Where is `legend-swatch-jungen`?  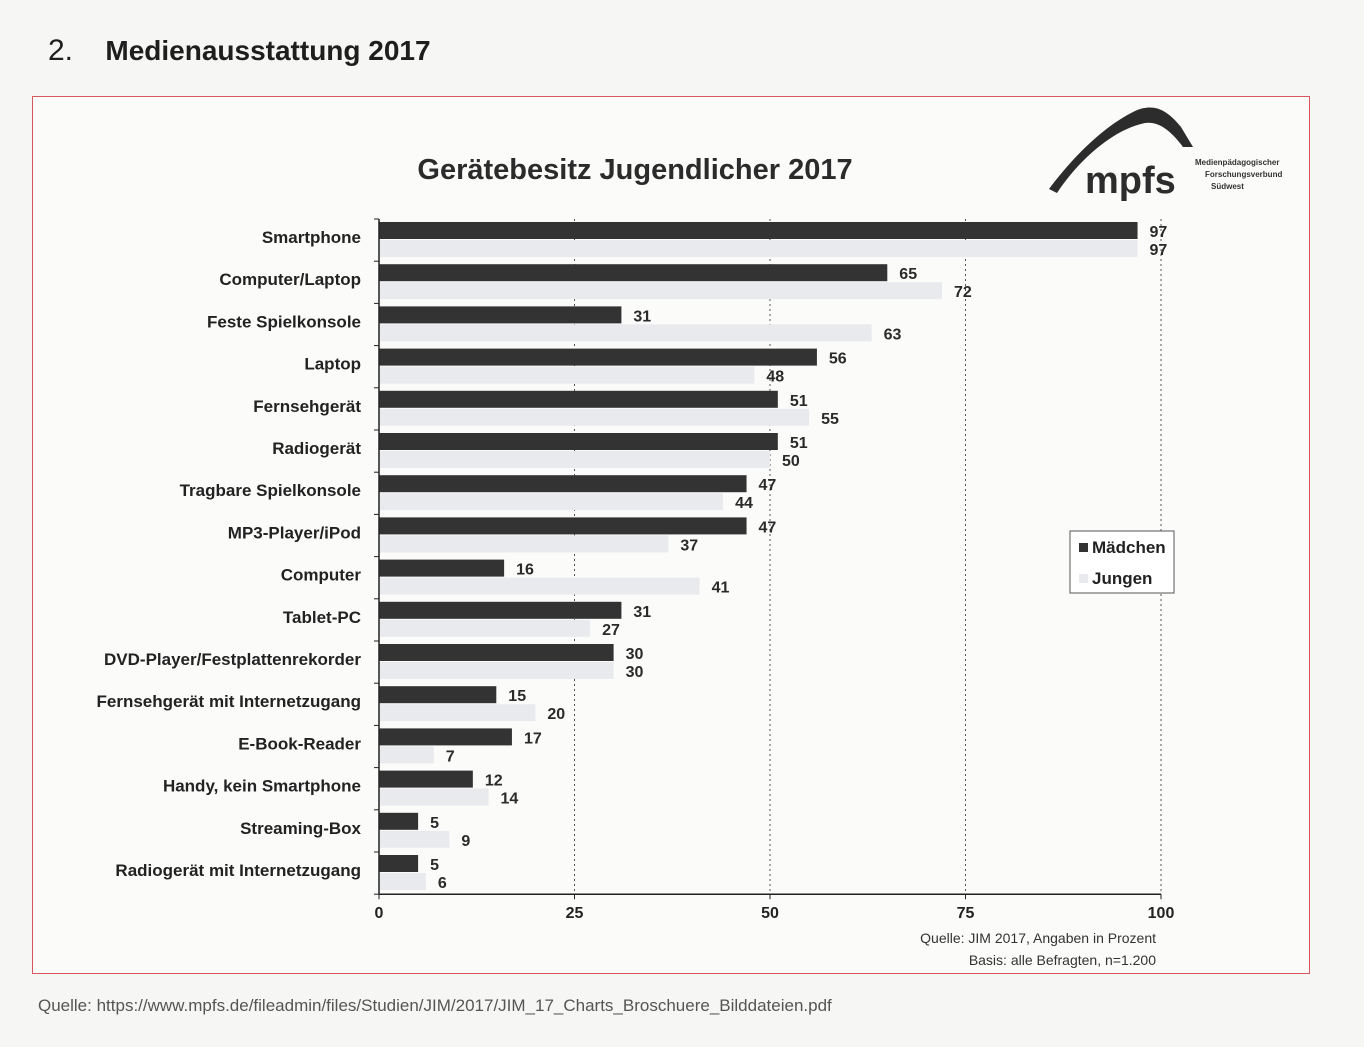 legend-swatch-jungen is located at coordinates (1083, 578).